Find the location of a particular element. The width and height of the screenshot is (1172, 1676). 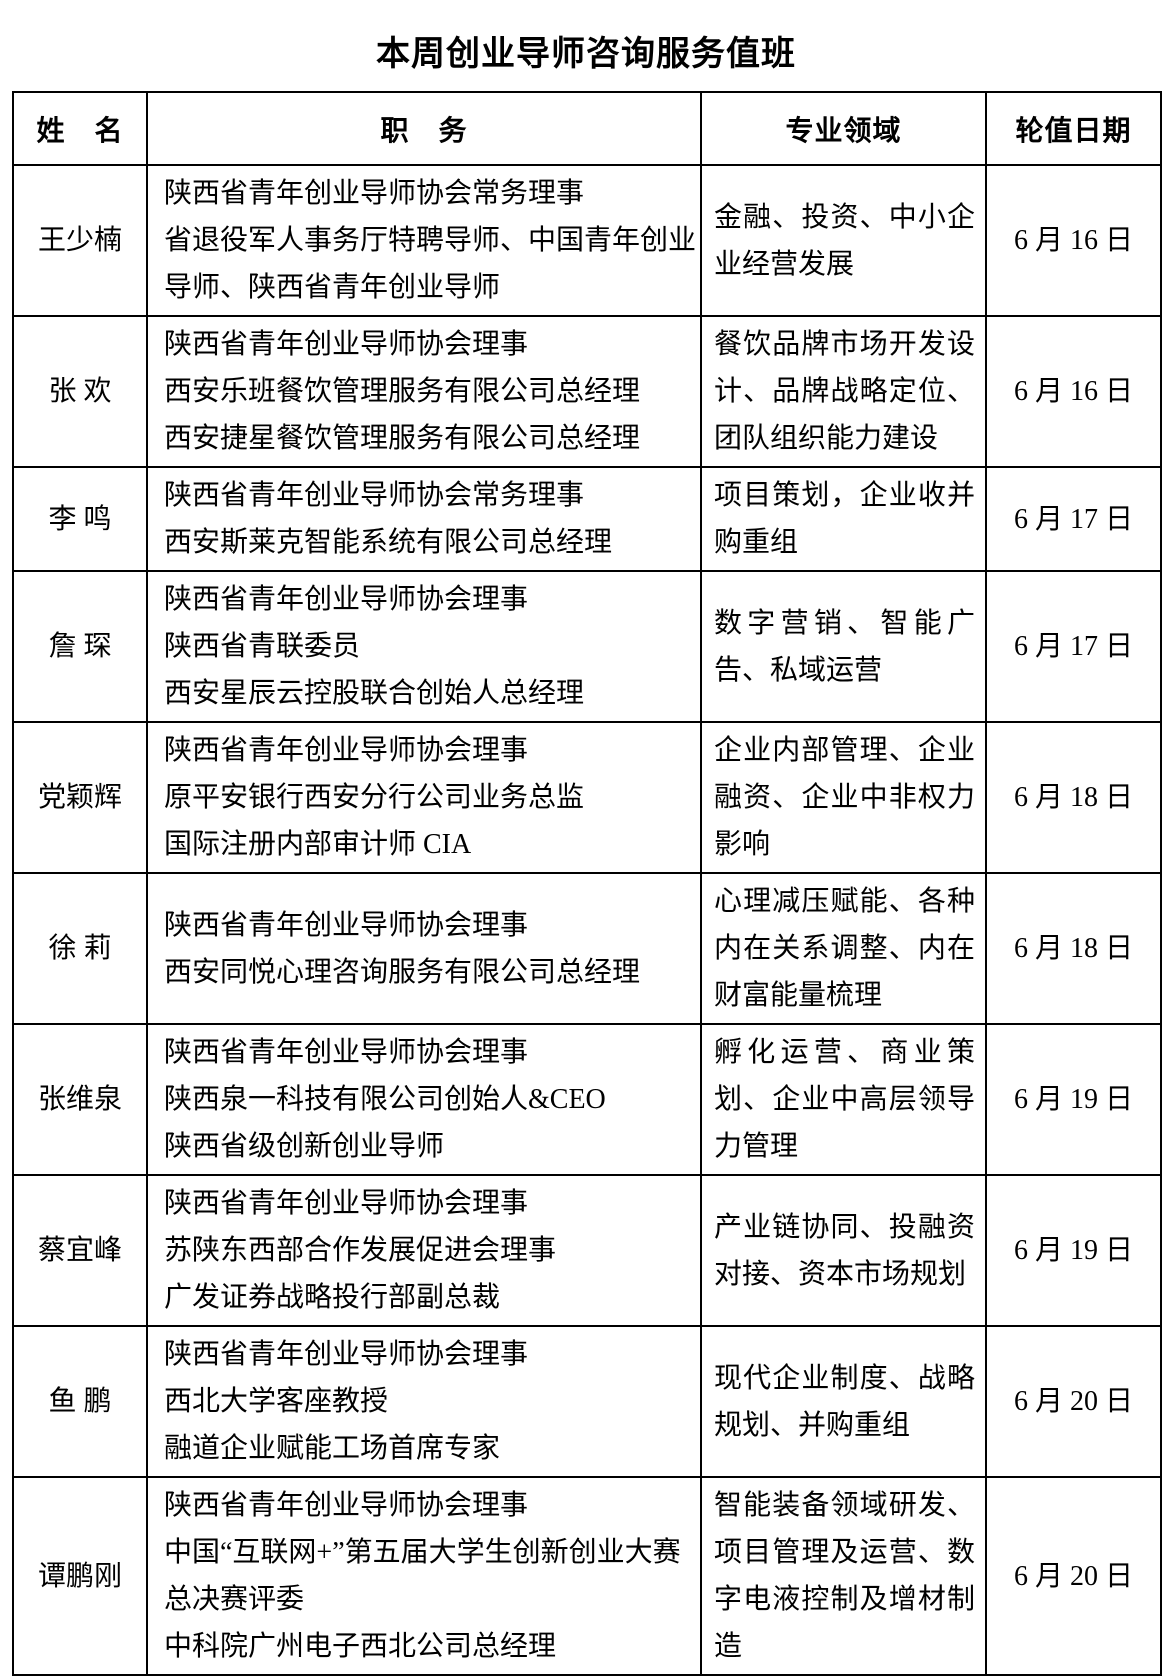

header-name: 姓 名 is located at coordinates (80, 128).